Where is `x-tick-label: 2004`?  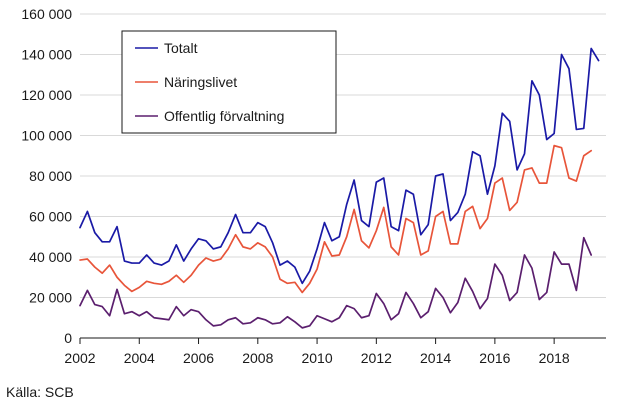 x-tick-label: 2004 is located at coordinates (139, 358).